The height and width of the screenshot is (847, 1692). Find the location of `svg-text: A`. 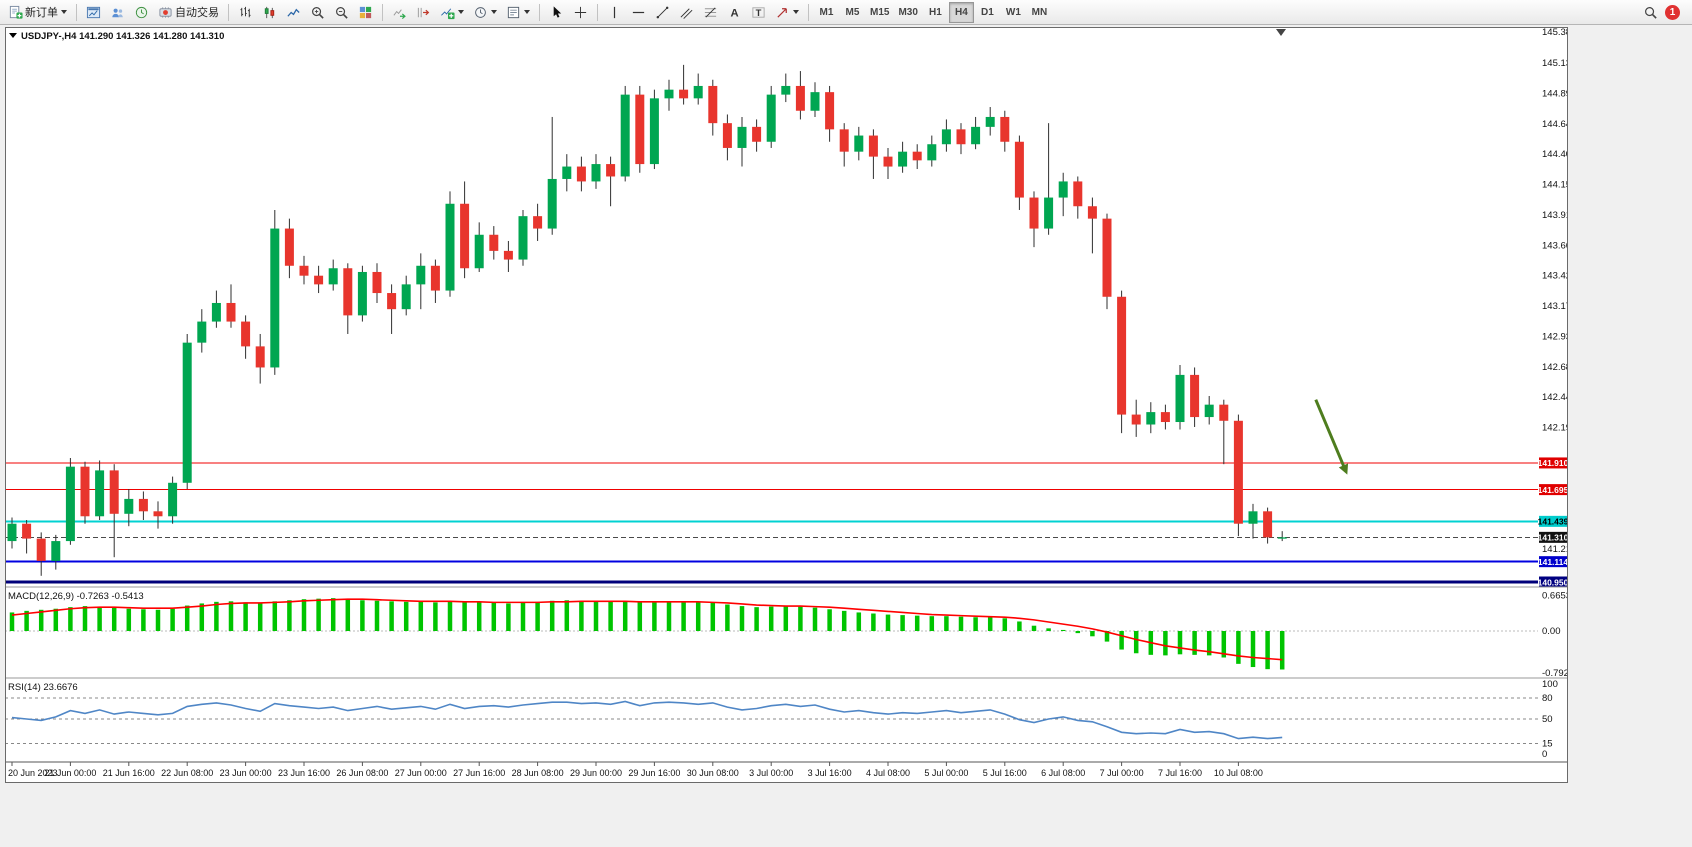

svg-text: A is located at coordinates (734, 13).